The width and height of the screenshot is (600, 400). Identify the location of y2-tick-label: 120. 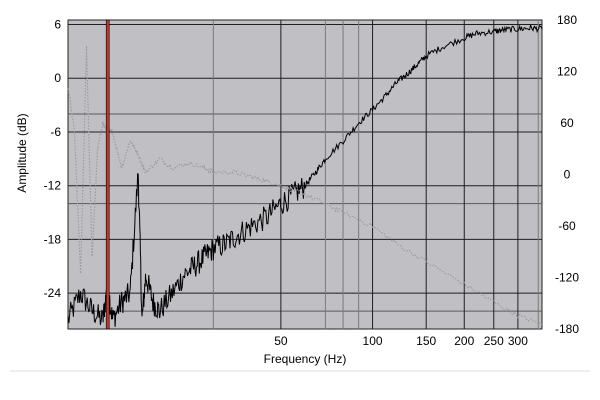
(567, 72).